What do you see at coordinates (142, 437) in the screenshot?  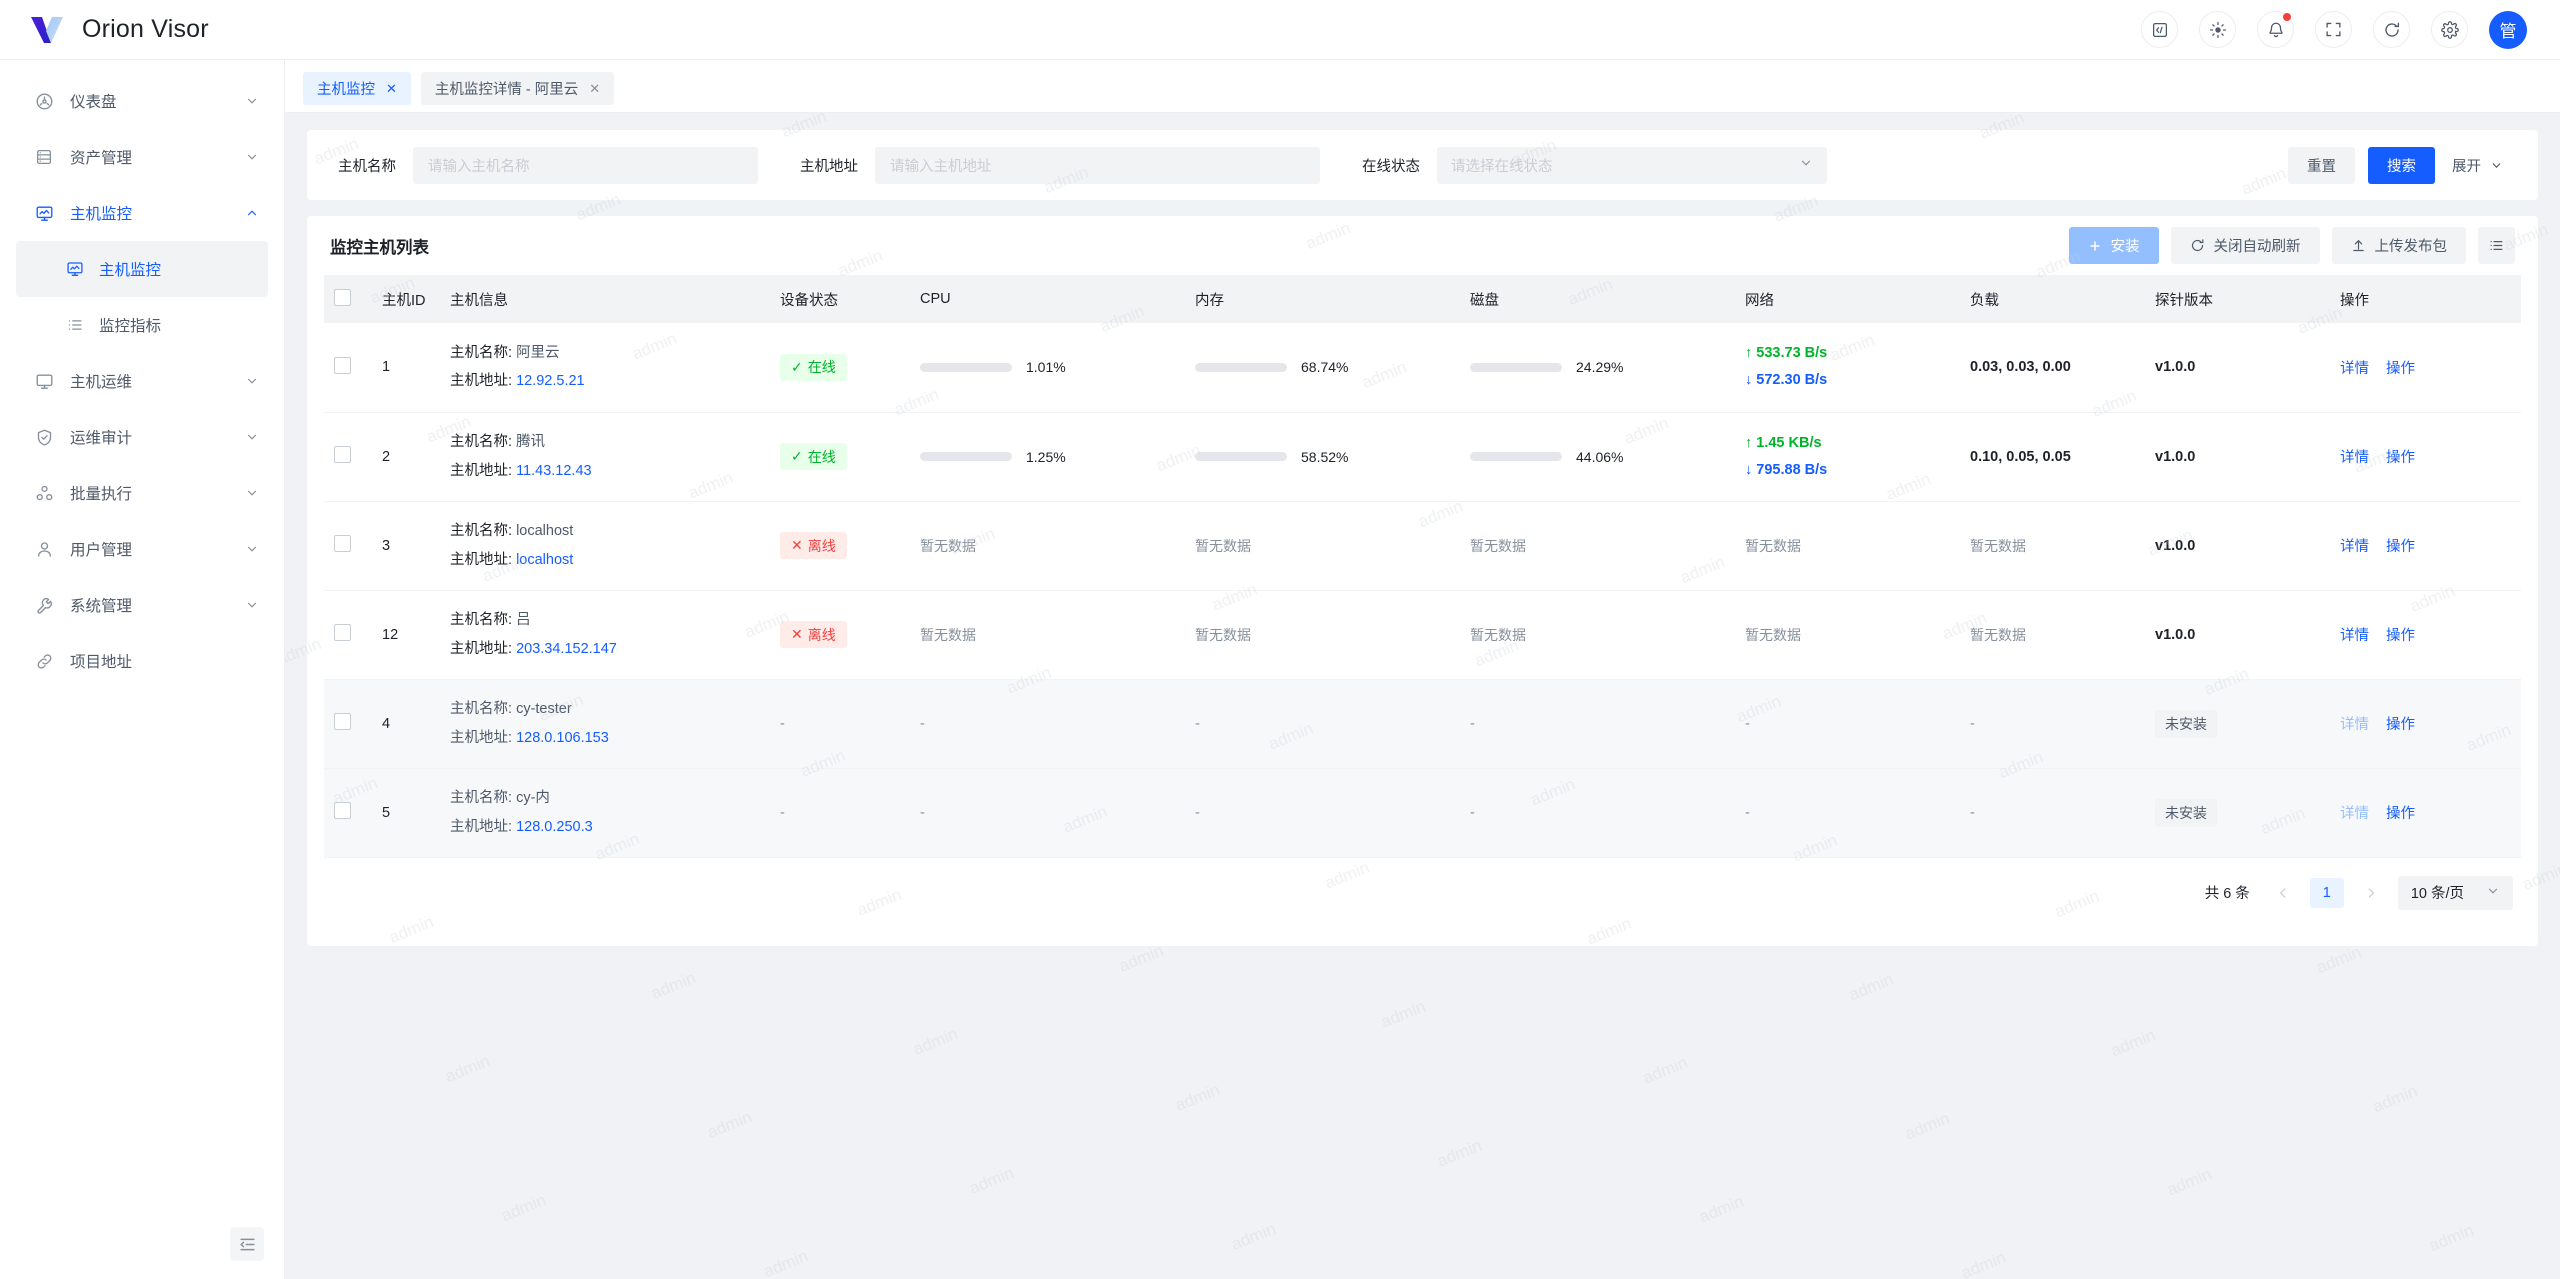 I see `sidebar-item-ops-audit: 运维审计` at bounding box center [142, 437].